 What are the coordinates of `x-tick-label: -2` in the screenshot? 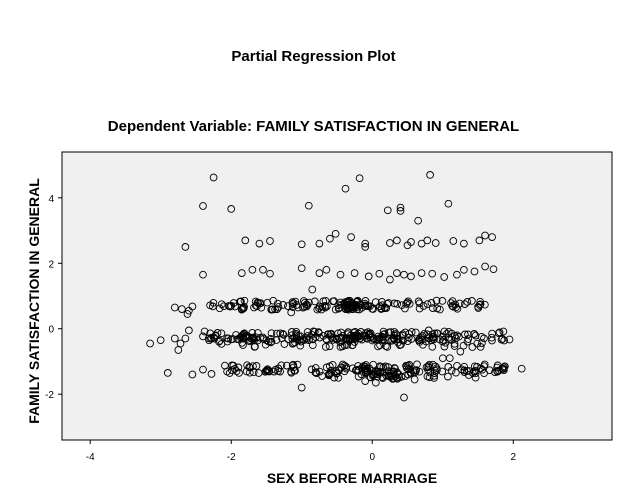 It's located at (231, 457).